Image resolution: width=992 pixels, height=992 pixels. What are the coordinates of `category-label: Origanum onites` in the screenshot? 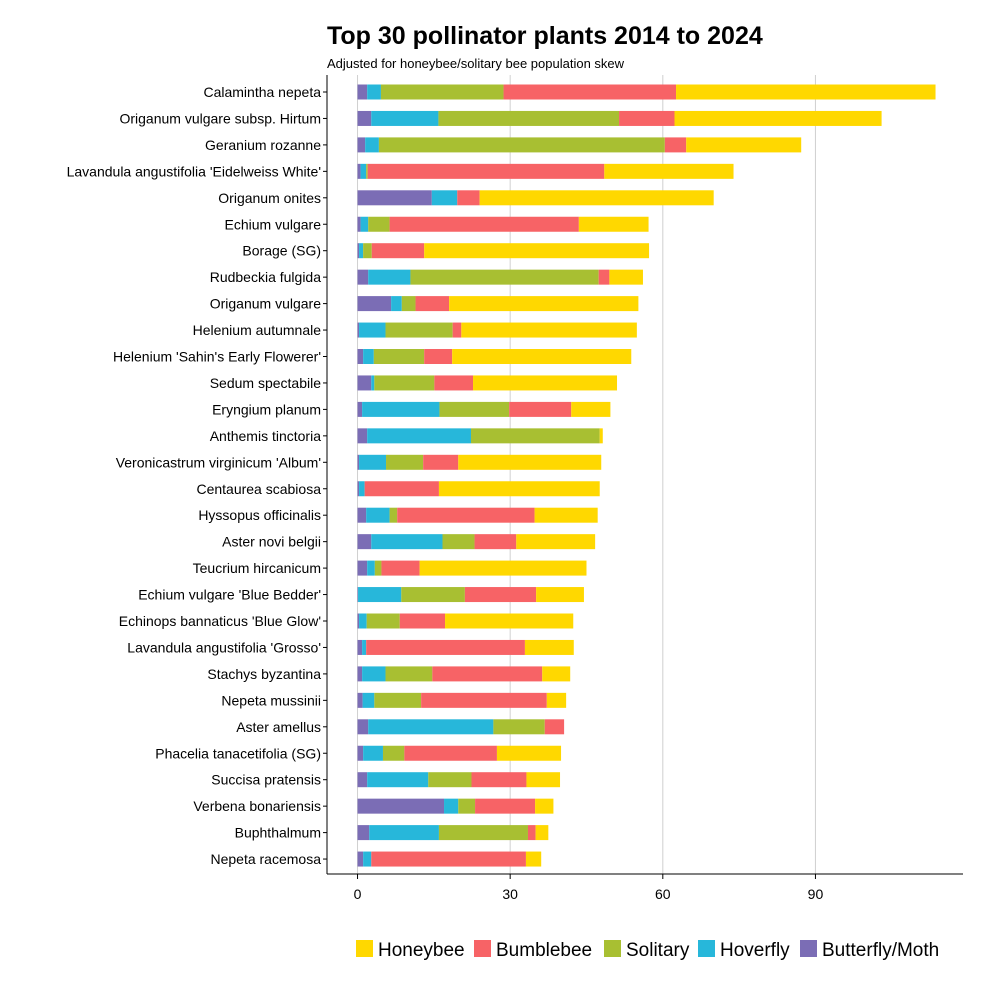 It's located at (269, 198).